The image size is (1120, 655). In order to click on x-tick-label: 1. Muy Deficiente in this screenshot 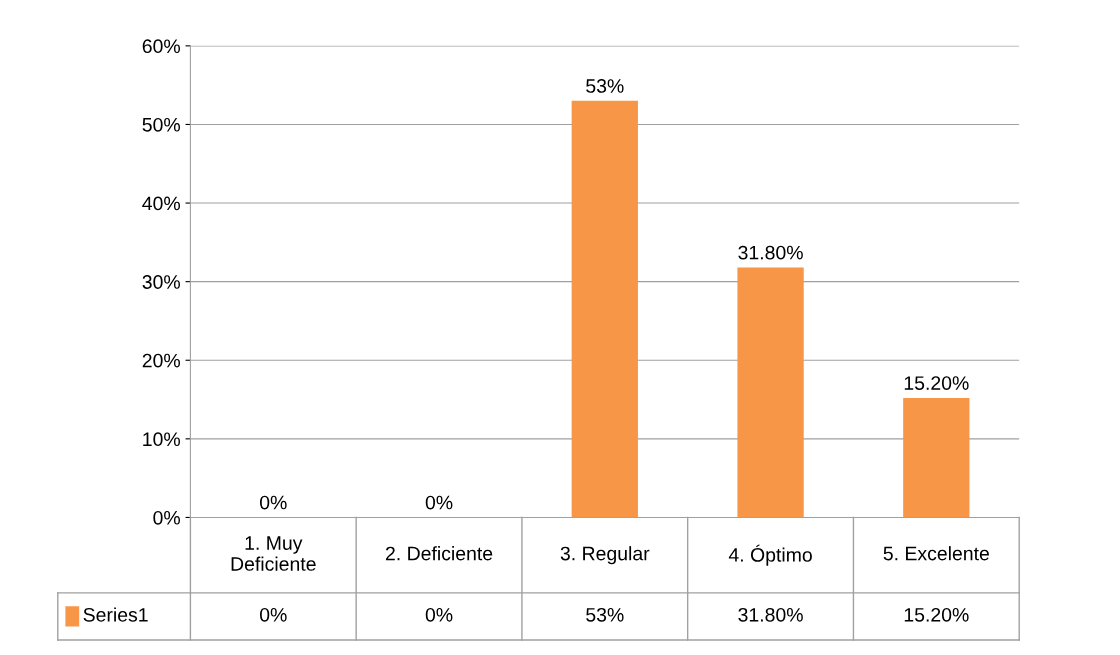, I will do `click(273, 553)`.